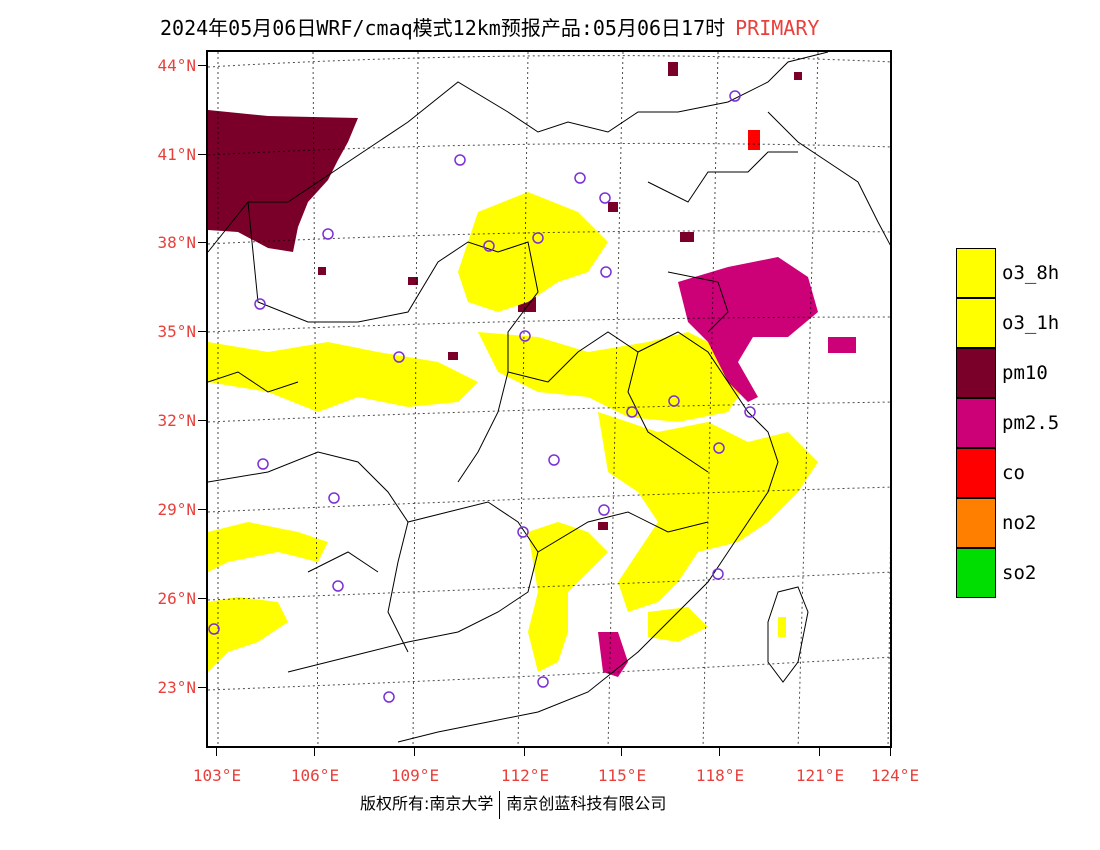 The image size is (1100, 850). Describe the element at coordinates (586, 803) in the screenshot. I see `copyright-right: 南京创蓝科技有限公司` at that location.